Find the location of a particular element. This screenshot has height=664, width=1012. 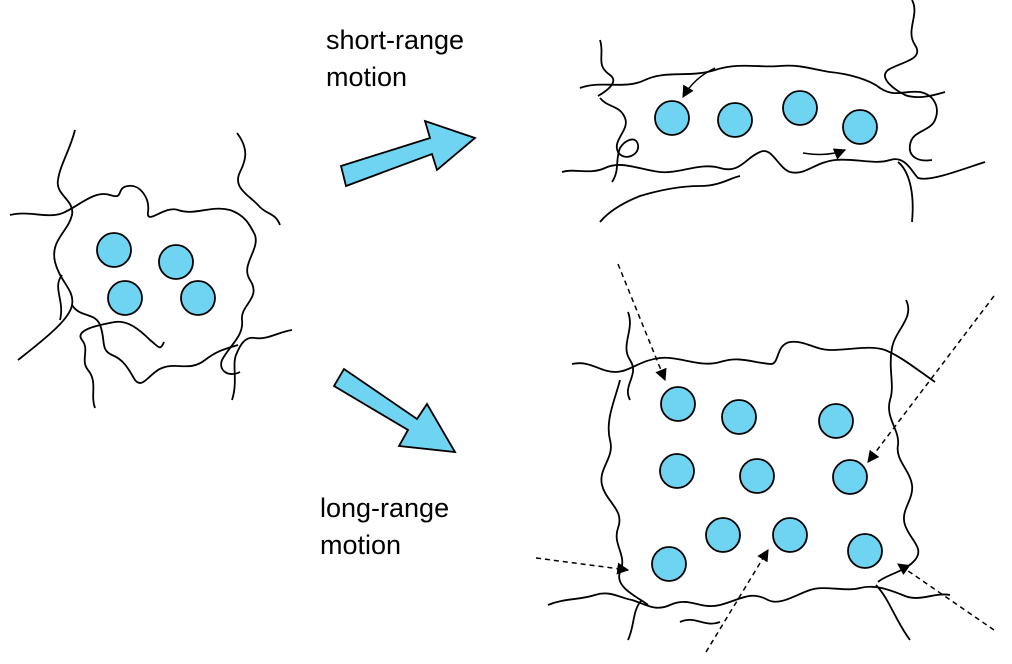

up-arrow-icon is located at coordinates (408, 153).